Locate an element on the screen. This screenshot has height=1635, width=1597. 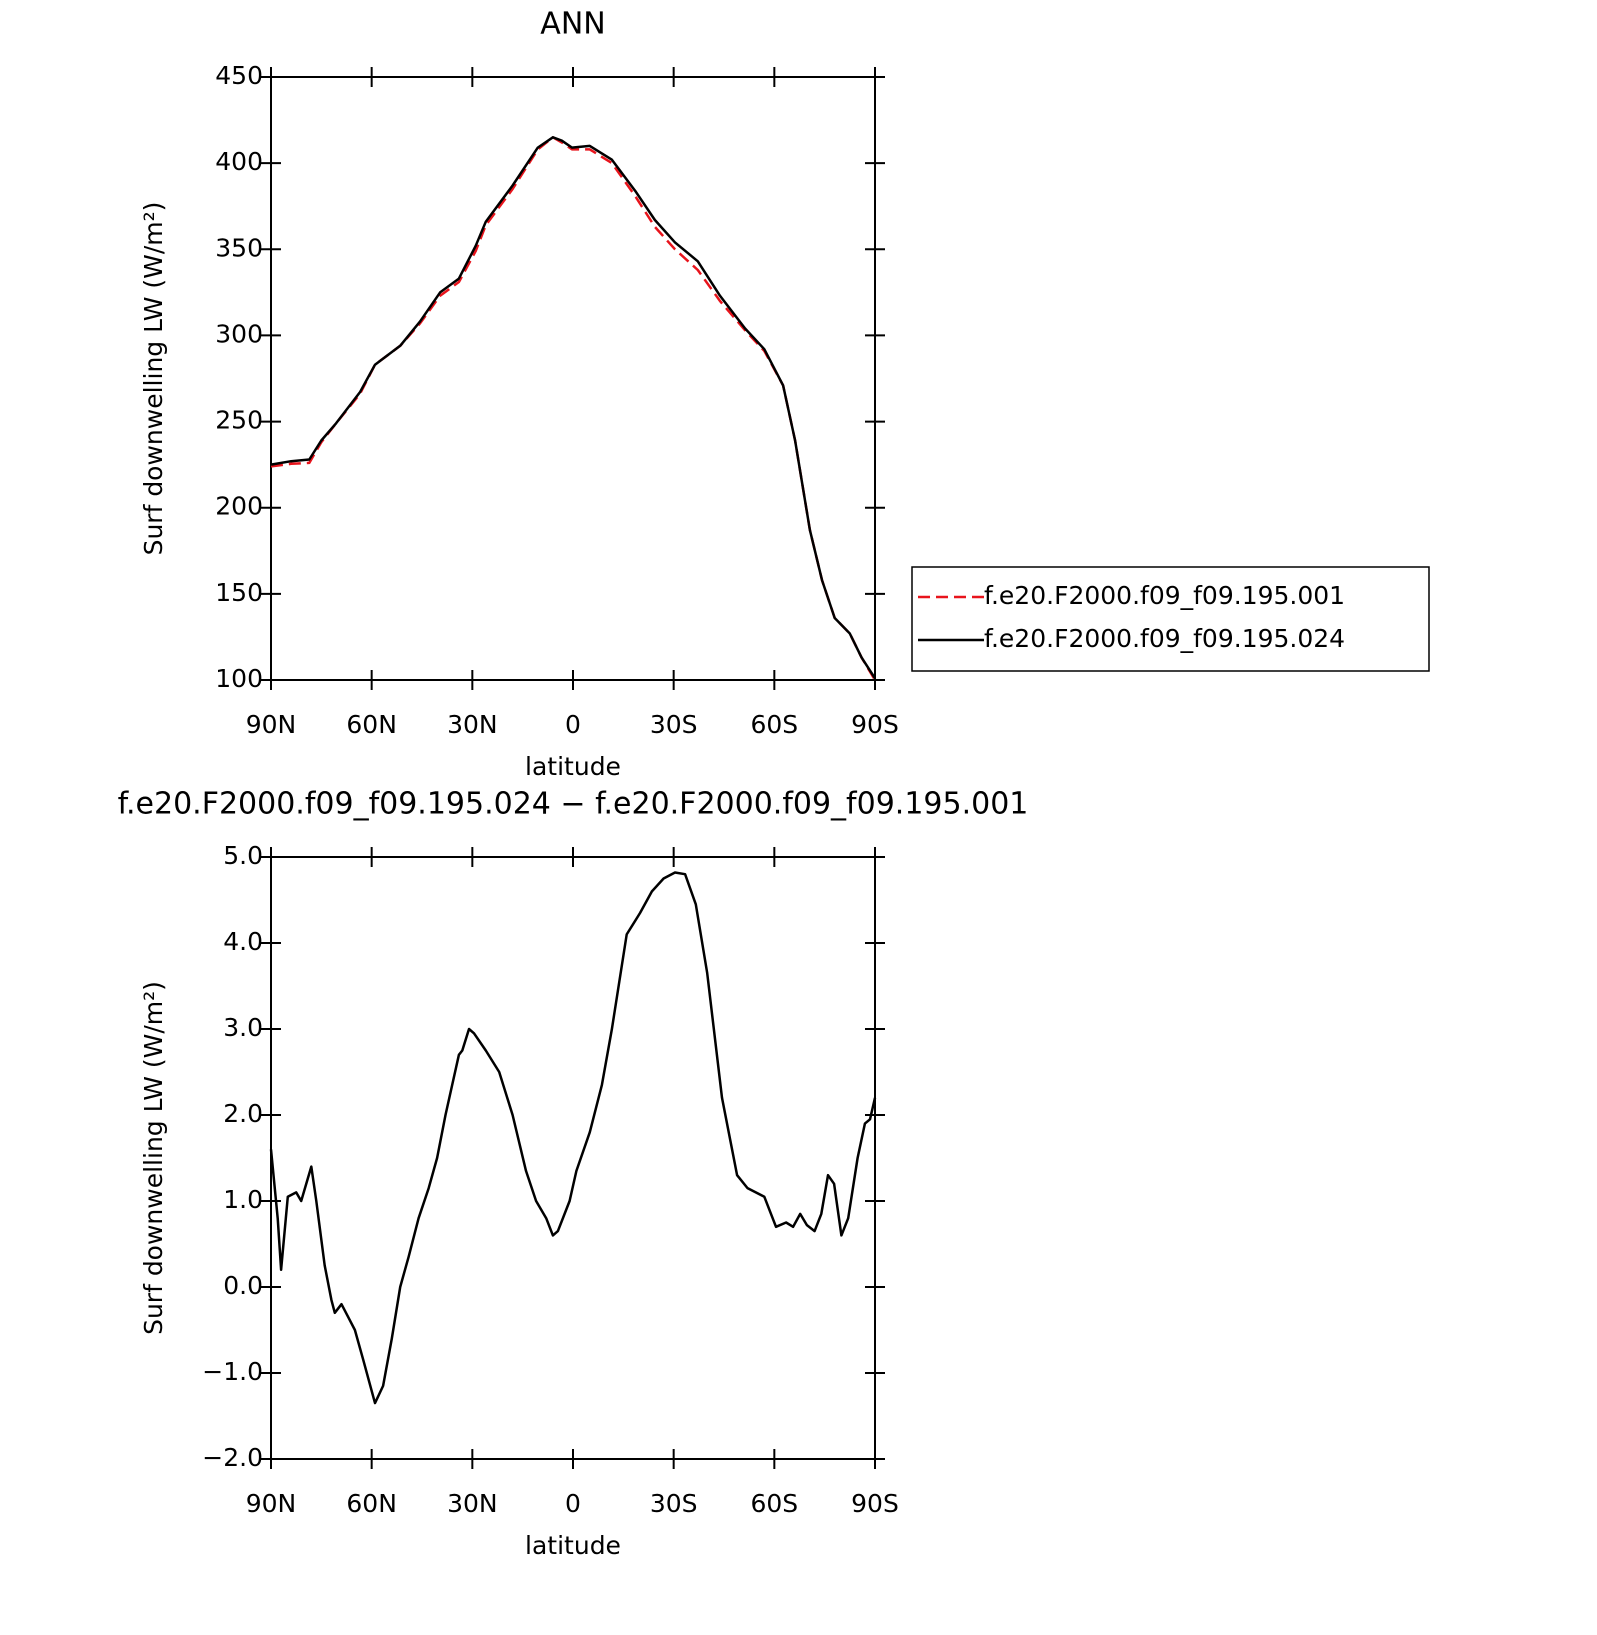
y-tick-label: 3.0 is located at coordinates (243, 1027).